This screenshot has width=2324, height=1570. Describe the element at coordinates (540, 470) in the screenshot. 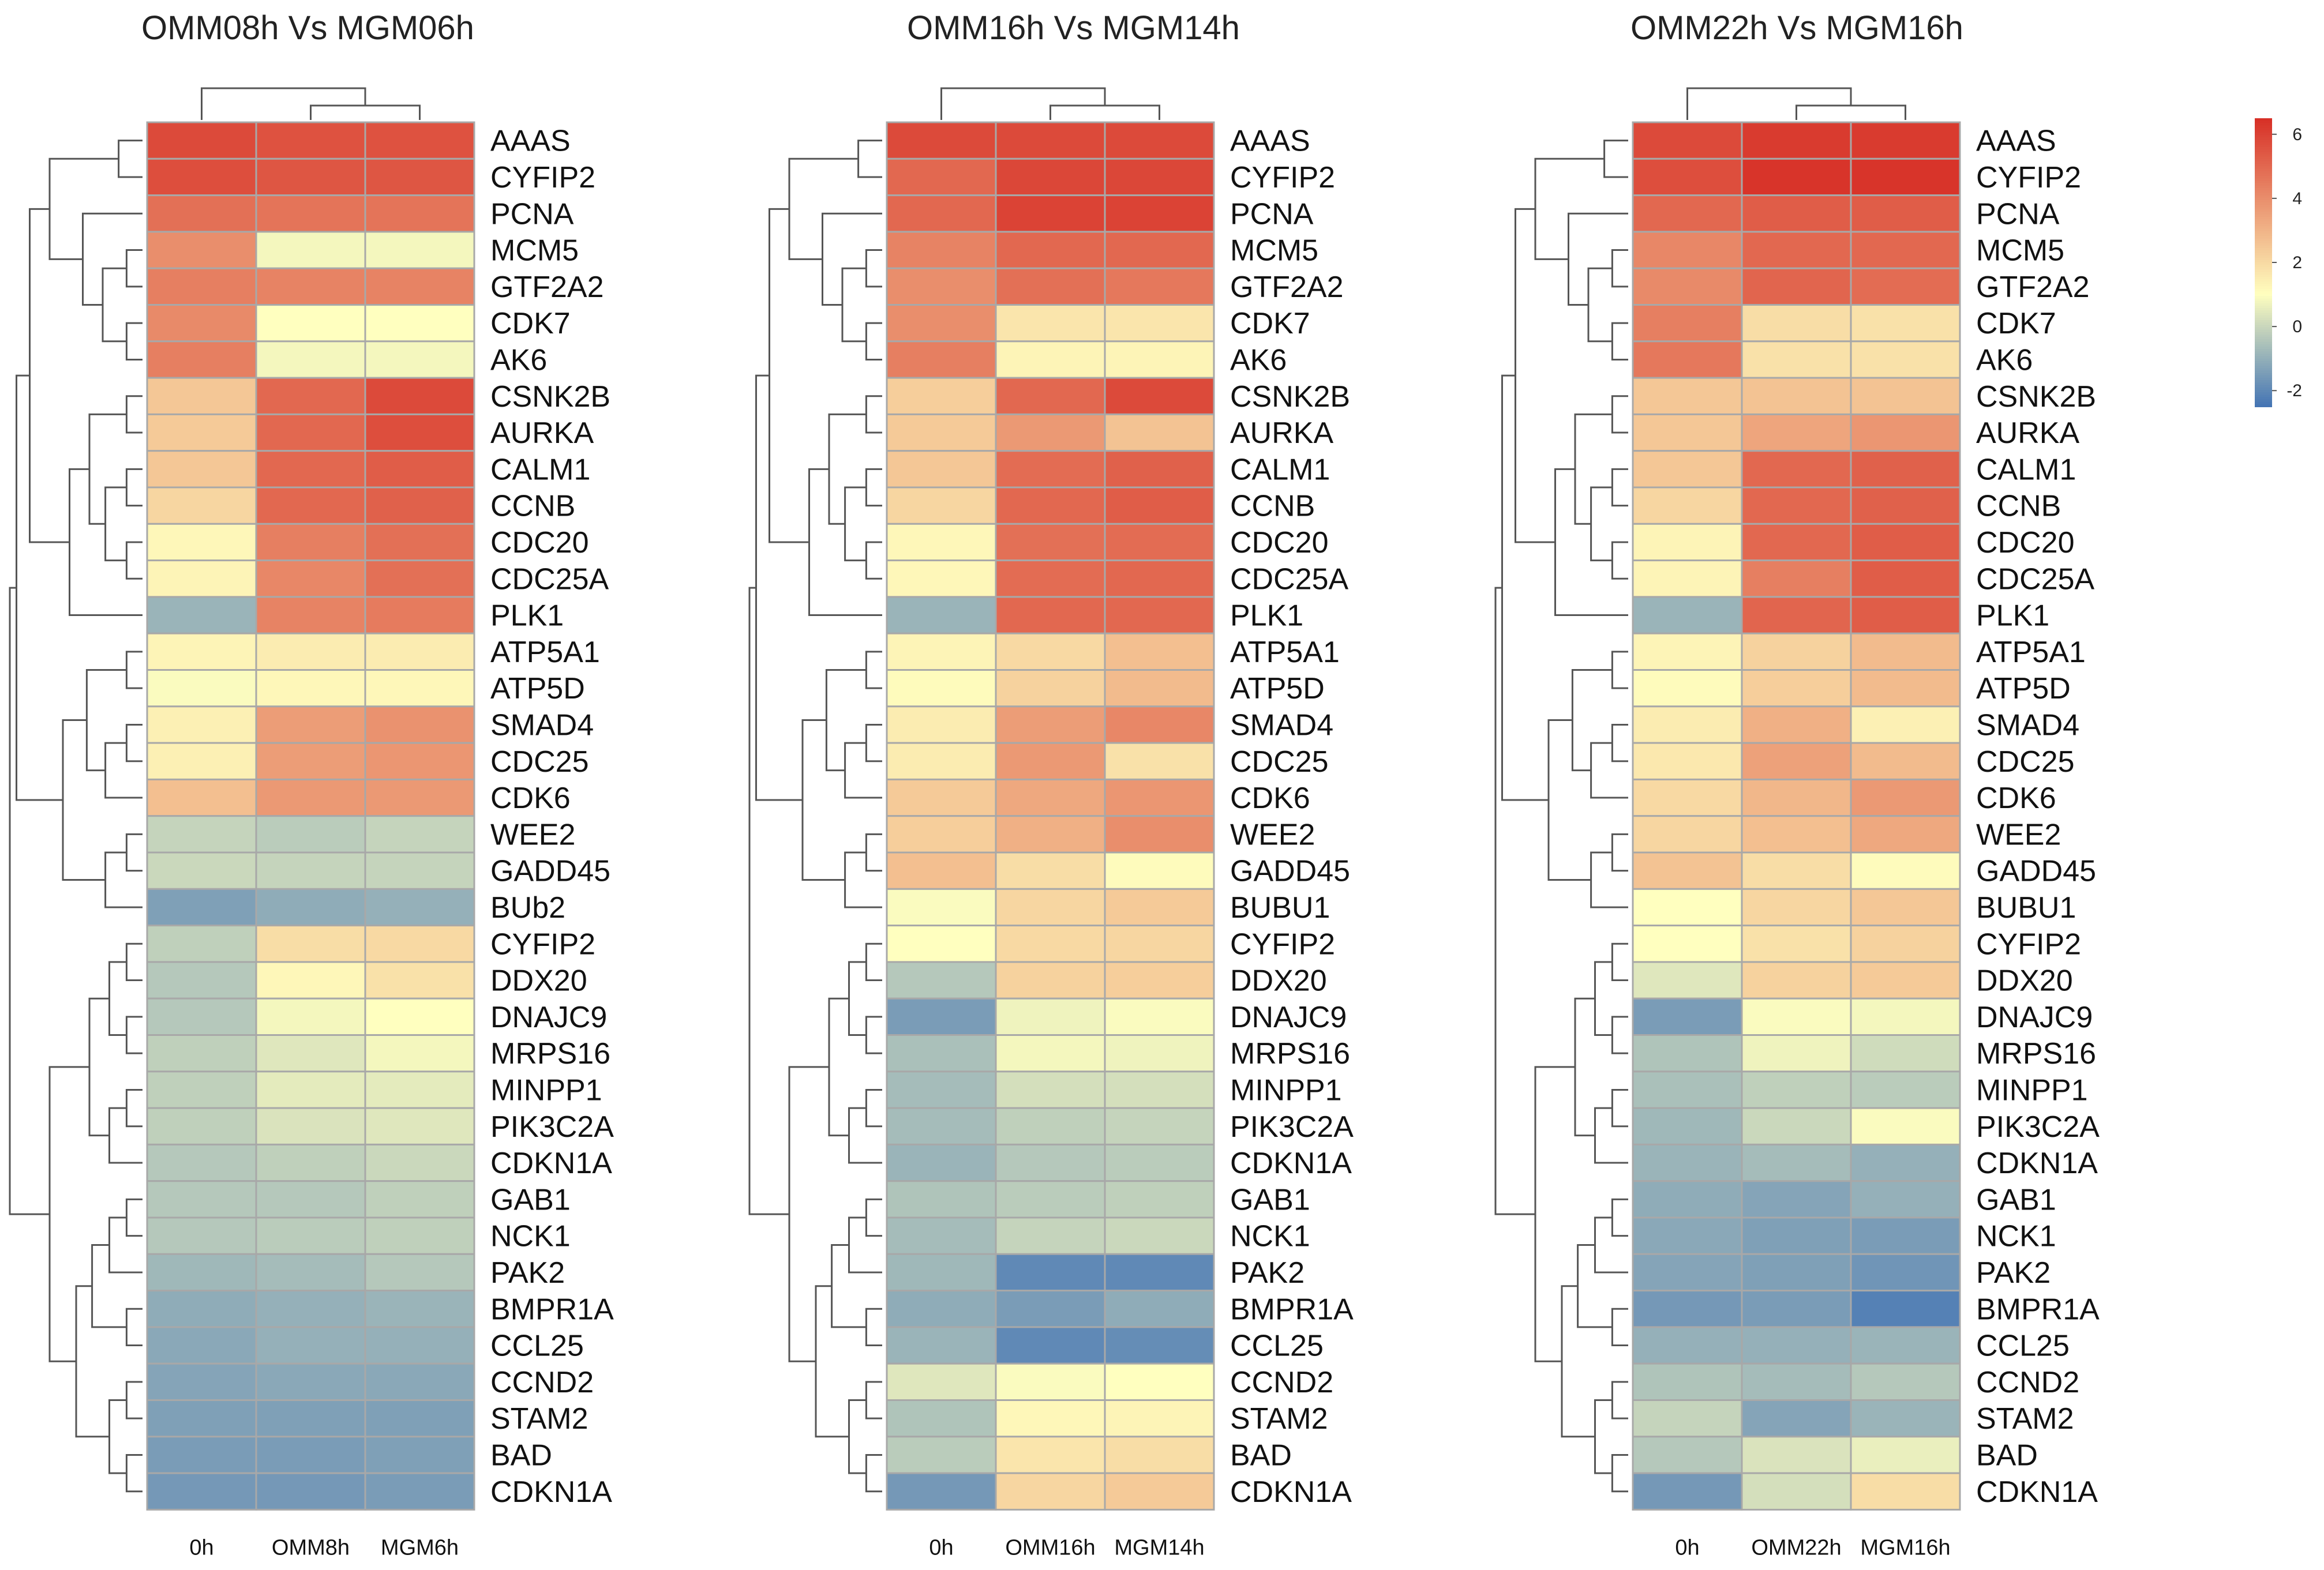

I see `row-label: CALM1` at that location.